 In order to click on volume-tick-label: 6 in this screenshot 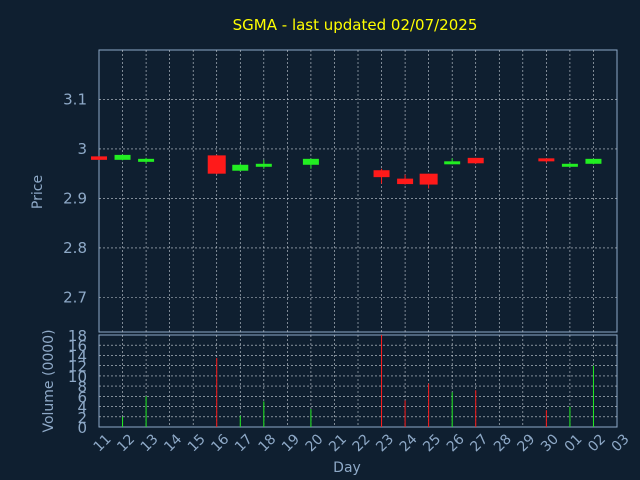, I will do `click(82, 397)`.